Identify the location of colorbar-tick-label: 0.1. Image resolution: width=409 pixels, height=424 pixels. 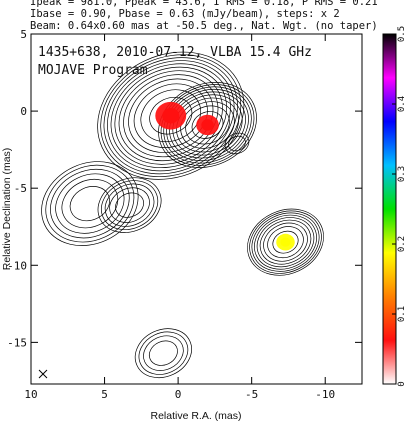
(402, 314).